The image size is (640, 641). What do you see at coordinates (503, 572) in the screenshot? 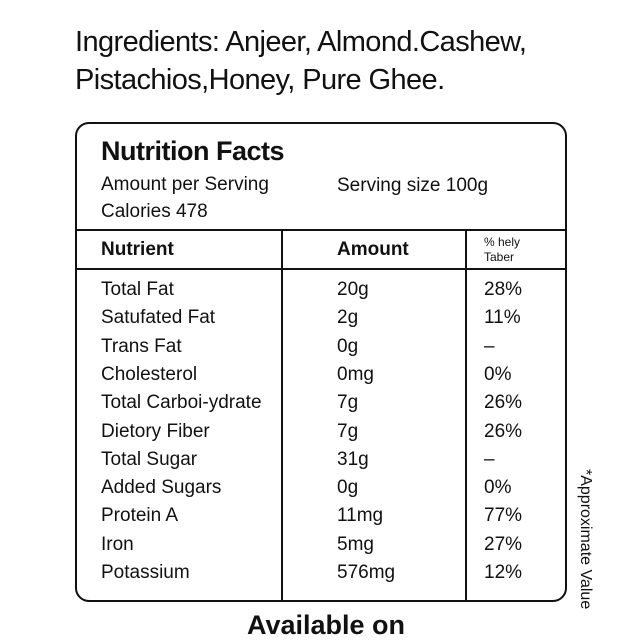
I see `nutrient-percent: 12%` at bounding box center [503, 572].